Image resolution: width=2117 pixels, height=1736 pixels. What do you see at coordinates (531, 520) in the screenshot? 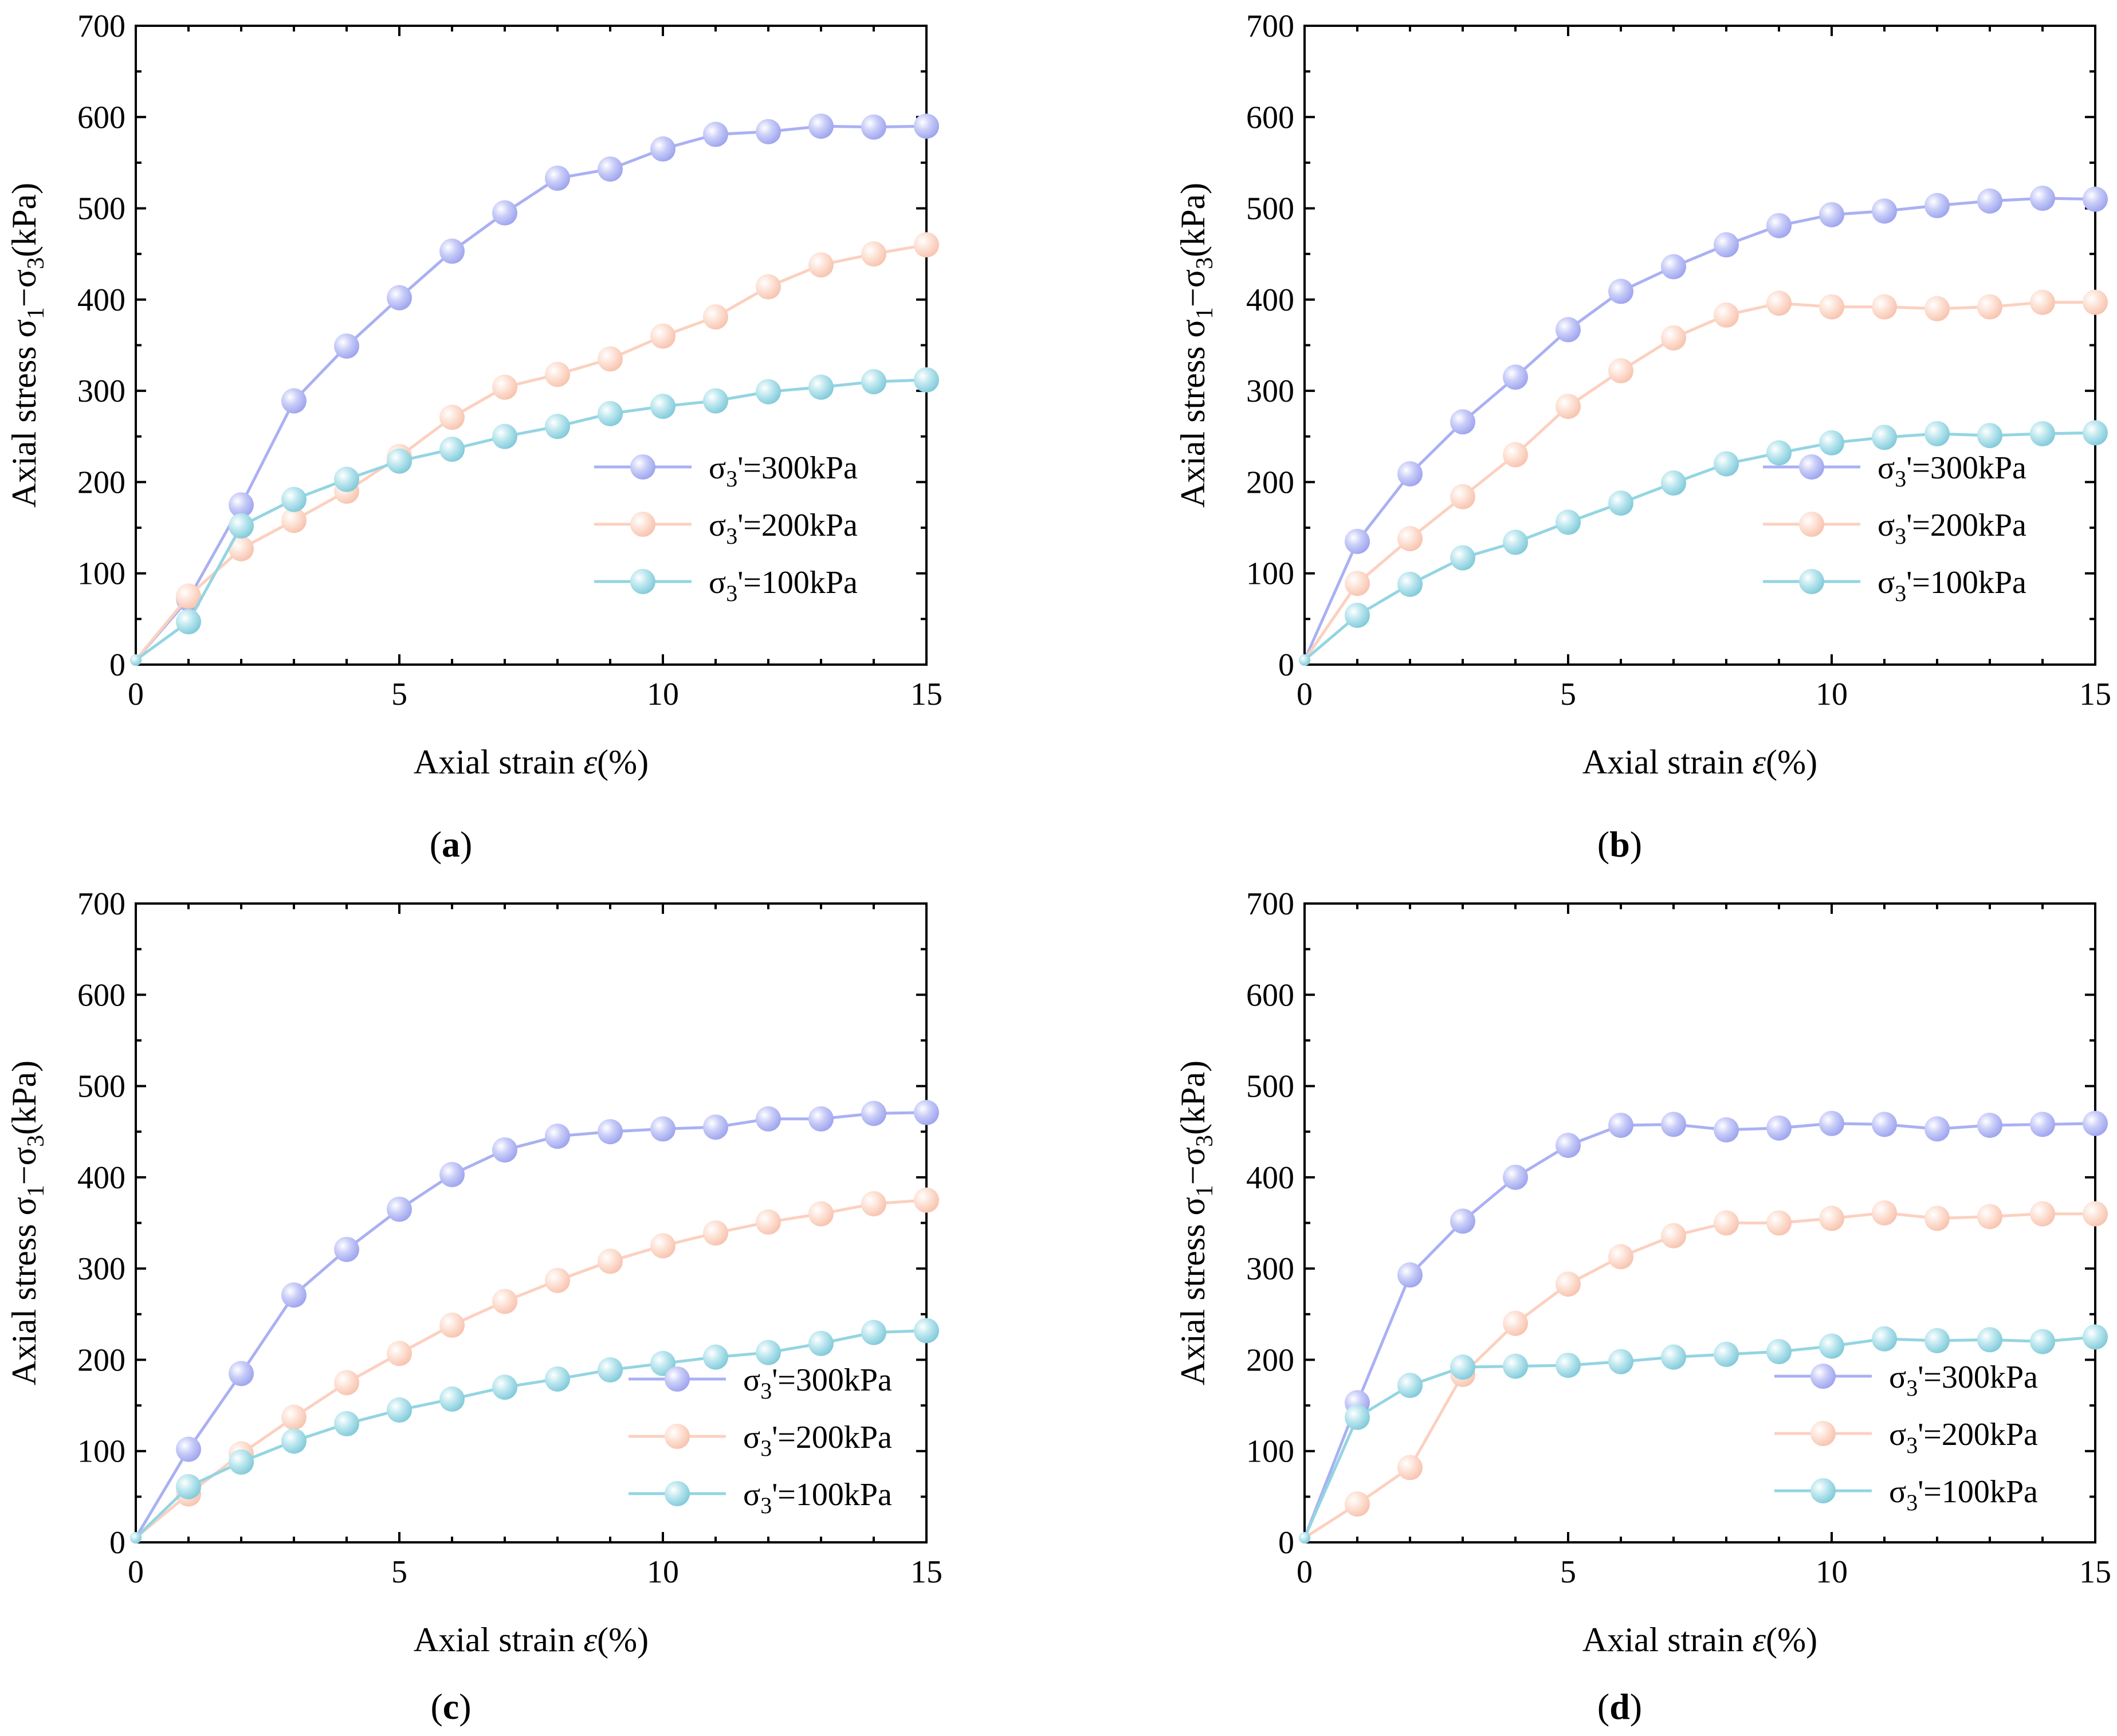
I see `series-line-s100` at bounding box center [531, 520].